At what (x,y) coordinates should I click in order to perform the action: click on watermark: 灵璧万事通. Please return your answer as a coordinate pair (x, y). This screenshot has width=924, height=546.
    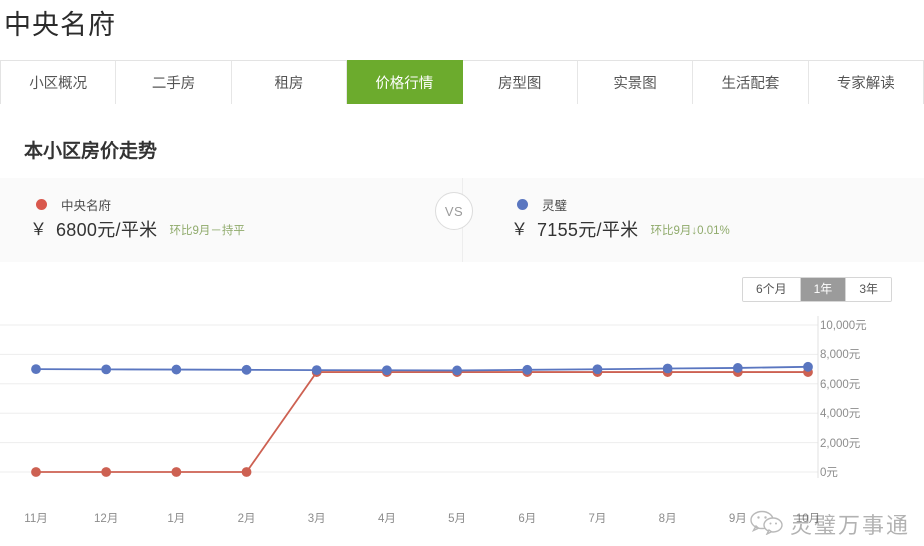
    Looking at the image, I should click on (830, 524).